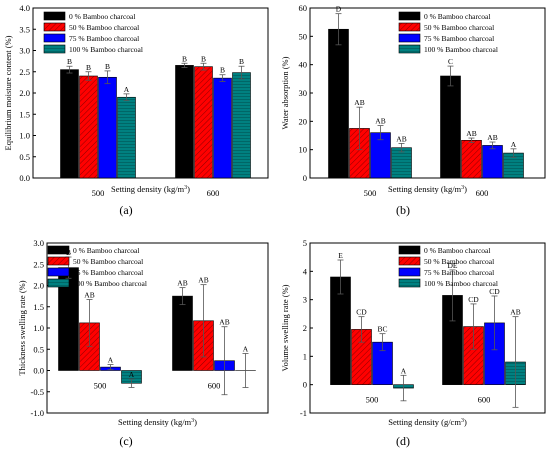  What do you see at coordinates (450, 61) in the screenshot?
I see `significance-label: C` at bounding box center [450, 61].